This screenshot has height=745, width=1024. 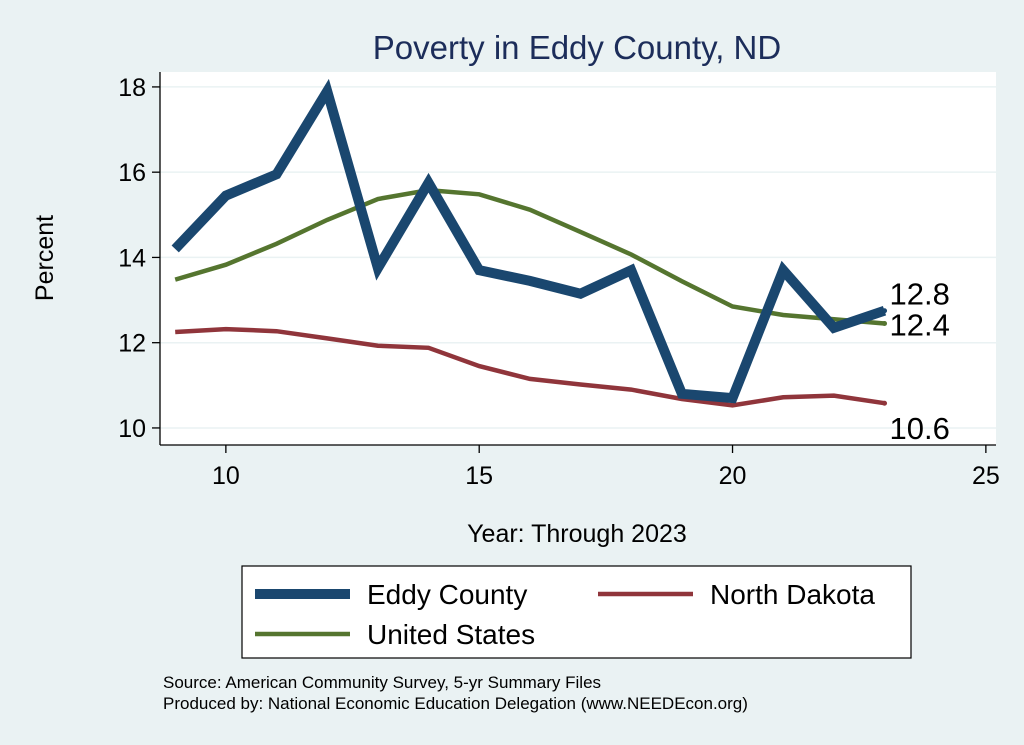 I want to click on y-tick-label: 12, so click(x=132, y=344).